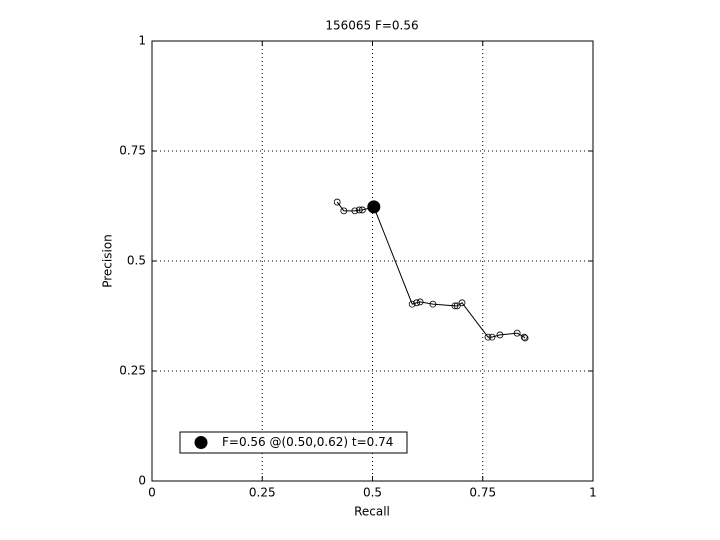 This screenshot has width=720, height=540. I want to click on y-axis-label: Precision, so click(108, 261).